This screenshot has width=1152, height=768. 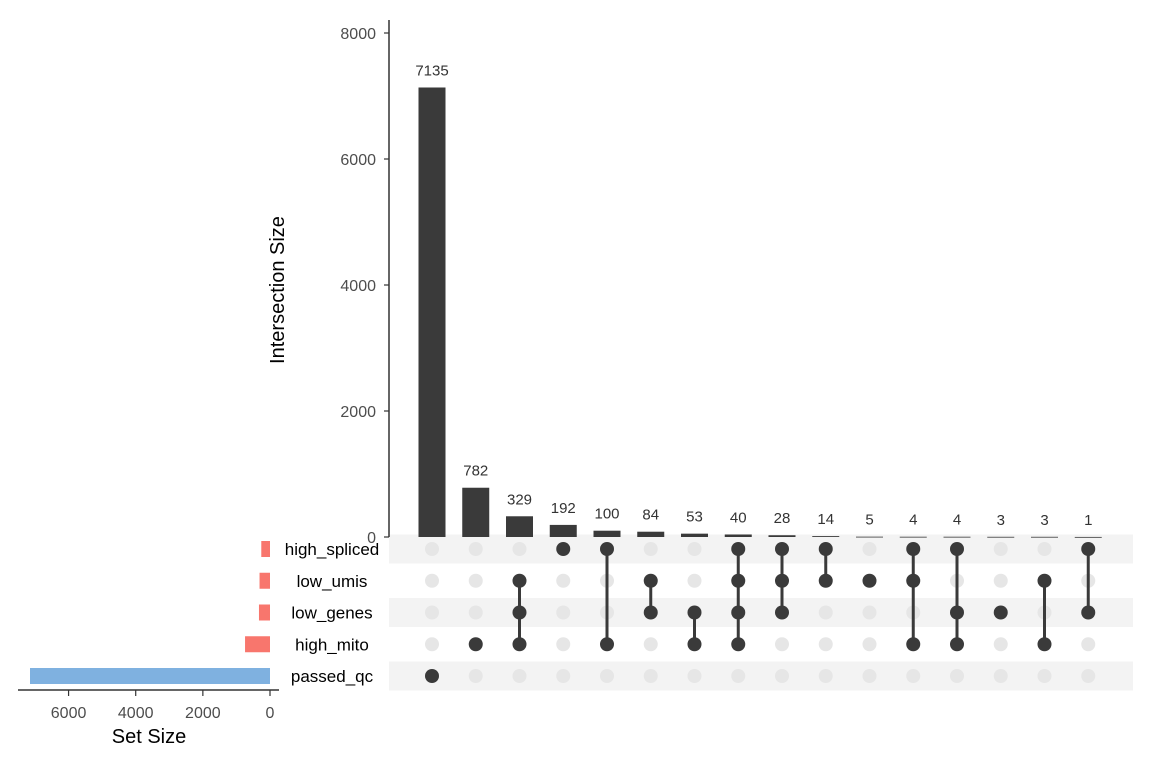 What do you see at coordinates (869, 520) in the screenshot?
I see `intersection-count-label: 5` at bounding box center [869, 520].